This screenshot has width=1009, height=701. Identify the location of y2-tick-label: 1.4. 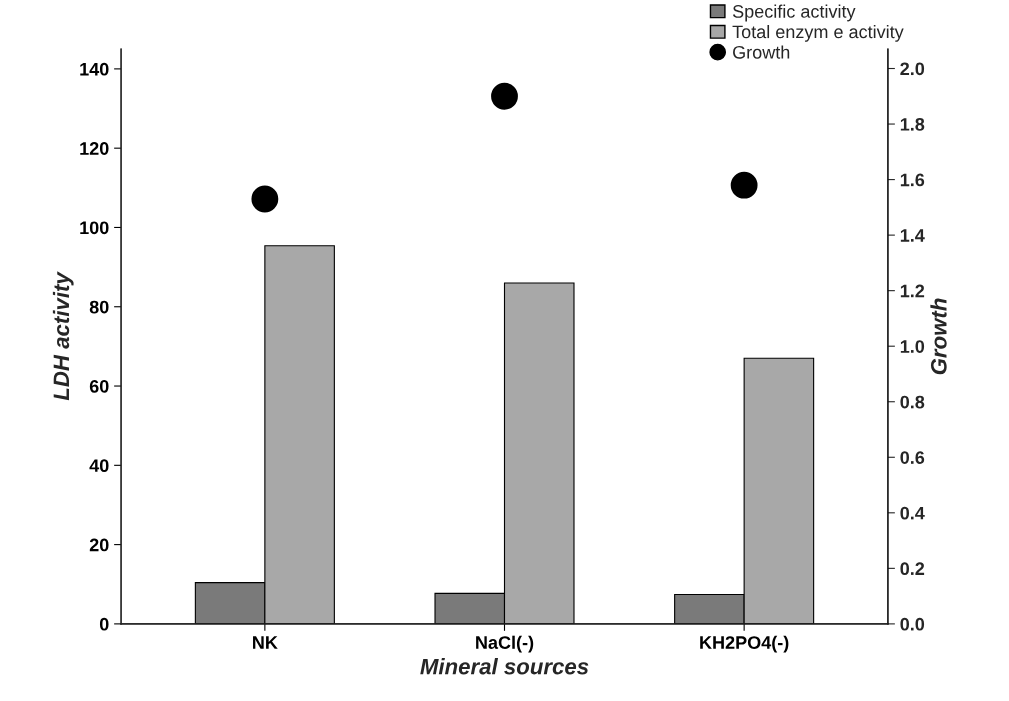
(912, 235).